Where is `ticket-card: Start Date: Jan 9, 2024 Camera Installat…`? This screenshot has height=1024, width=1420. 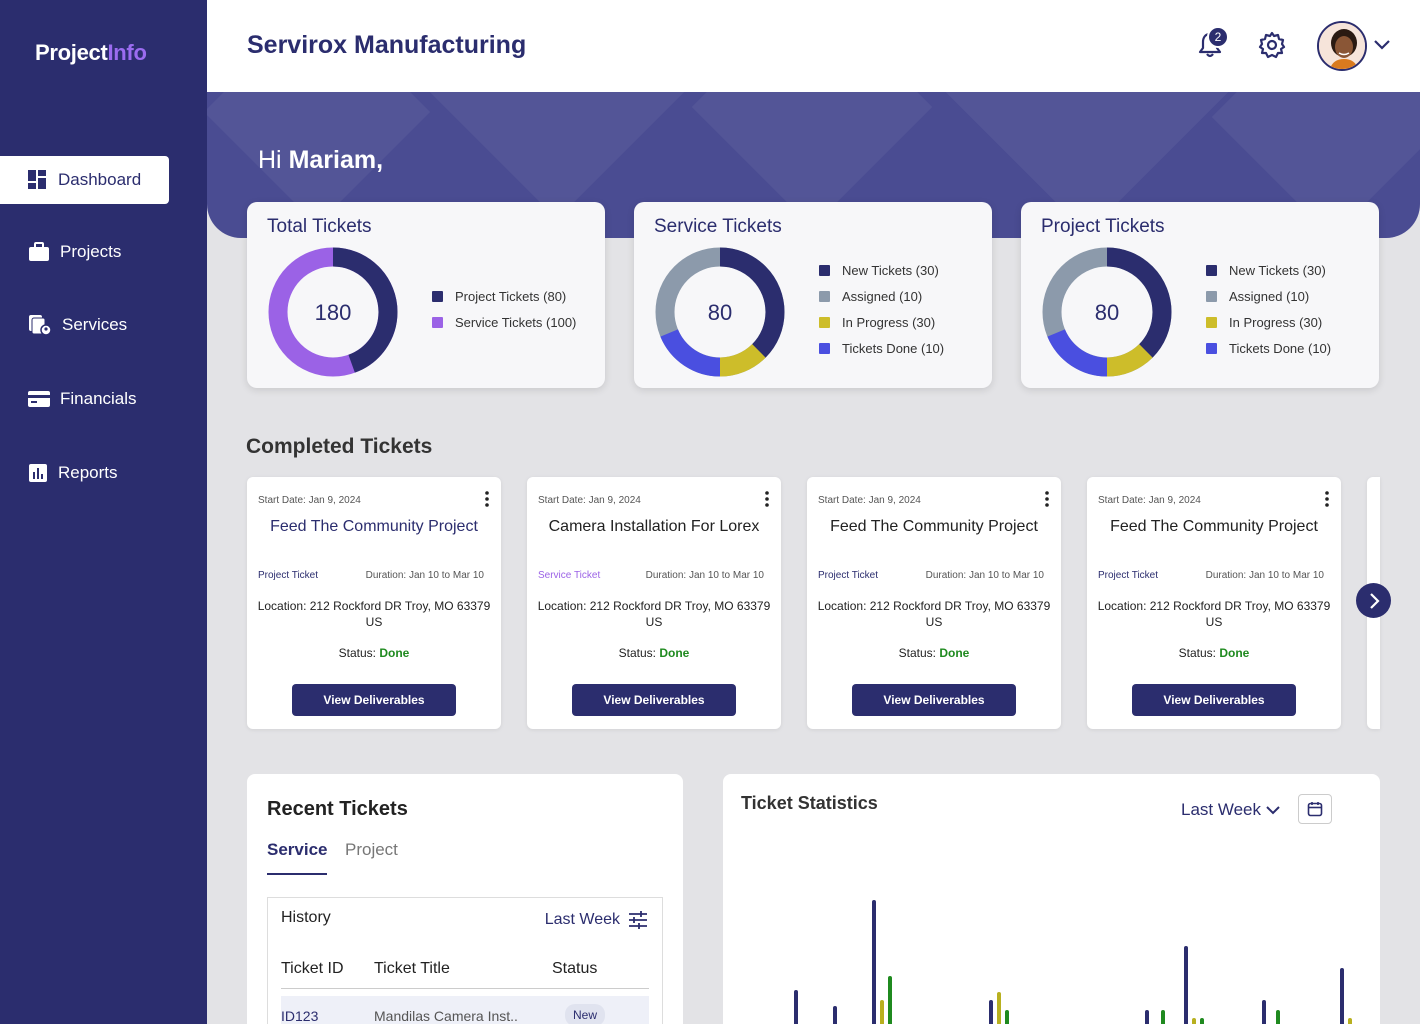 ticket-card: Start Date: Jan 9, 2024 Camera Installat… is located at coordinates (654, 603).